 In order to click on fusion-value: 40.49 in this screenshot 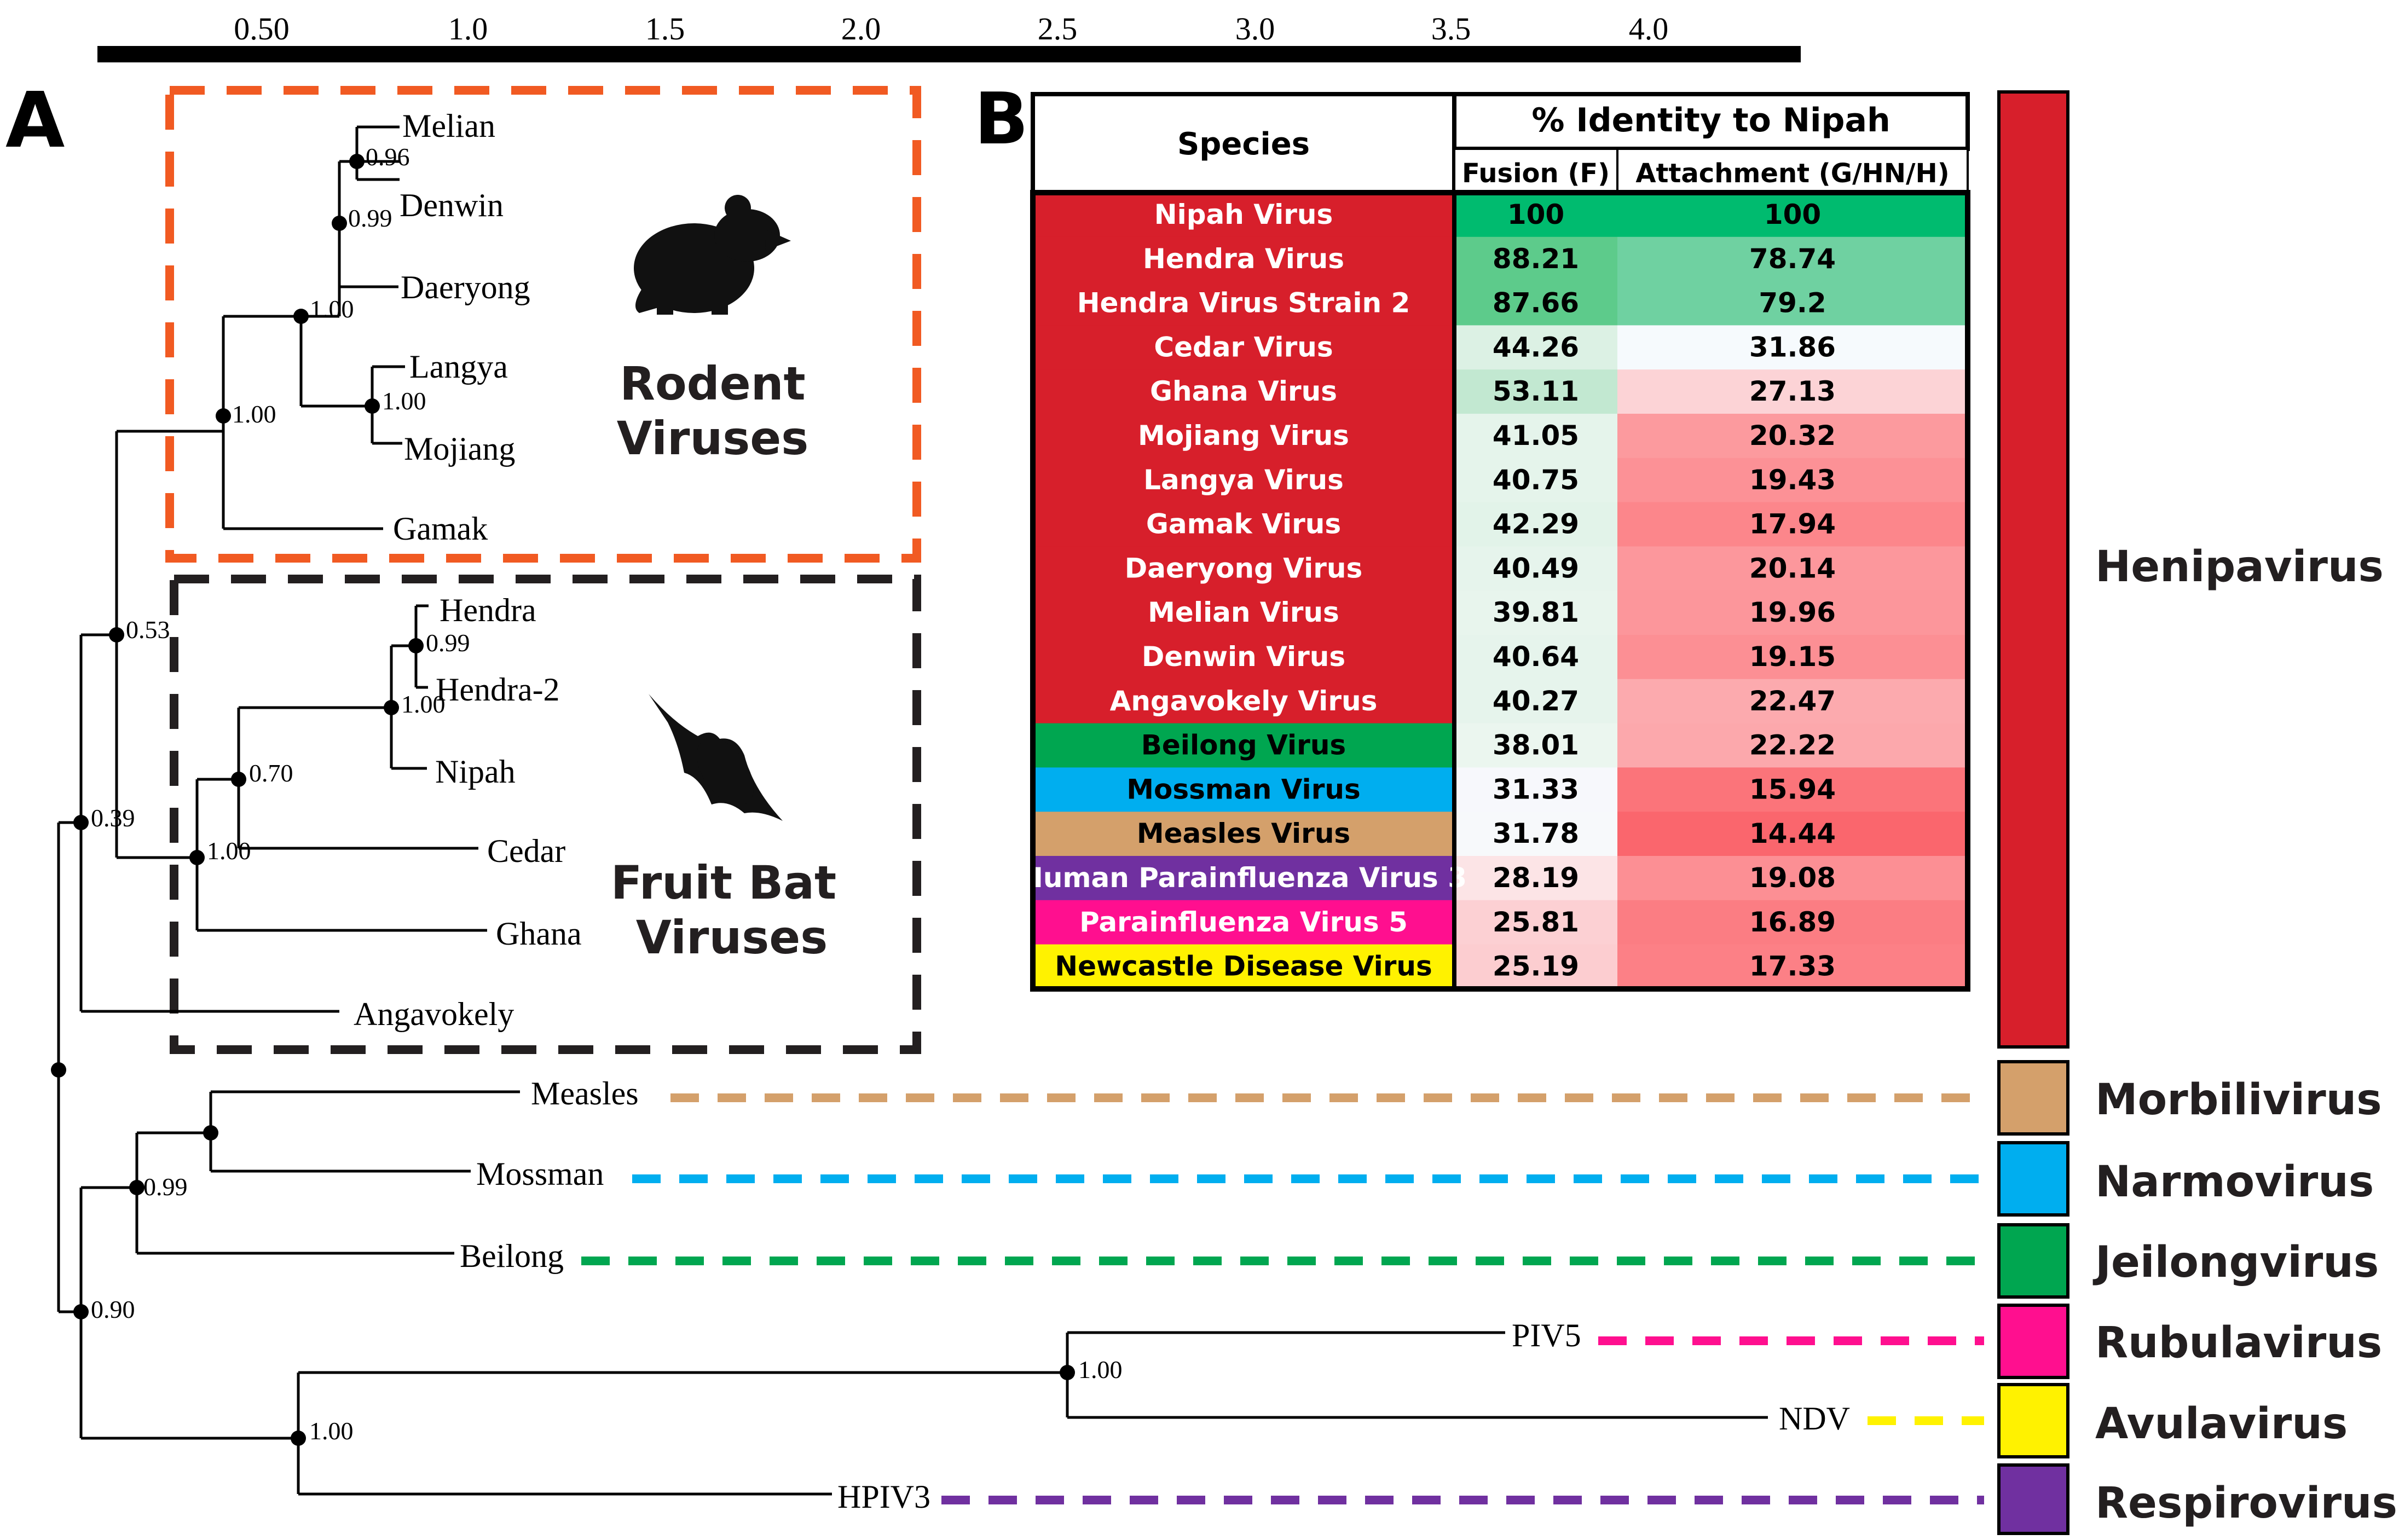, I will do `click(1536, 568)`.